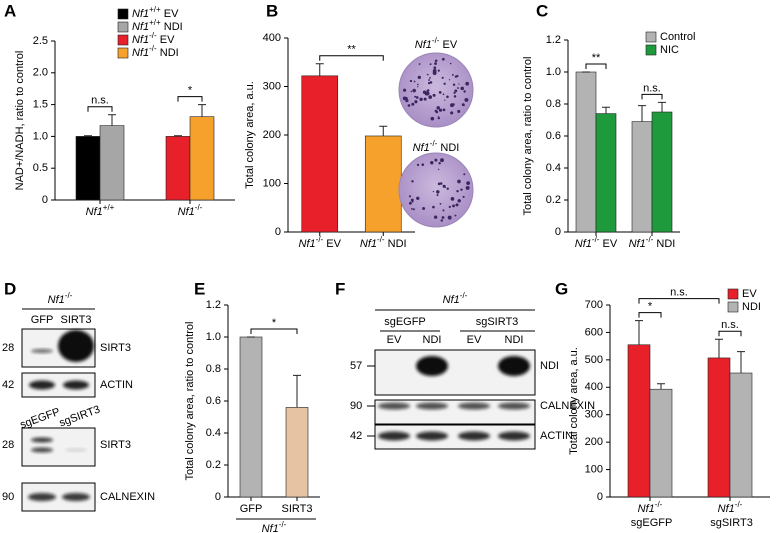 The width and height of the screenshot is (778, 533). Describe the element at coordinates (553, 136) in the screenshot. I see `y-tick-label: 0.6` at that location.